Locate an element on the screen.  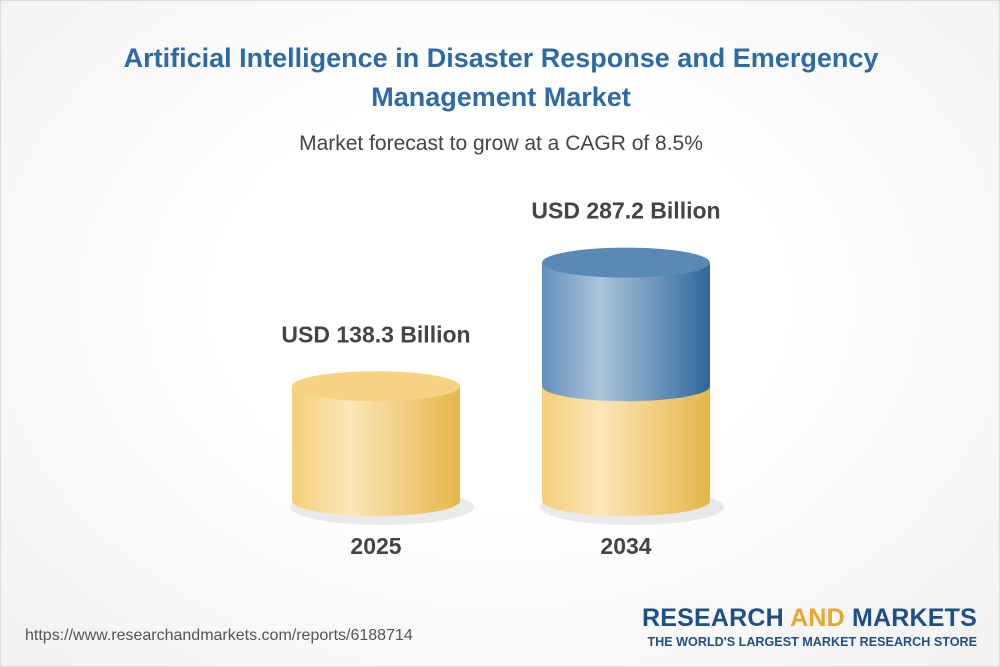
logo-word: AND is located at coordinates (817, 618).